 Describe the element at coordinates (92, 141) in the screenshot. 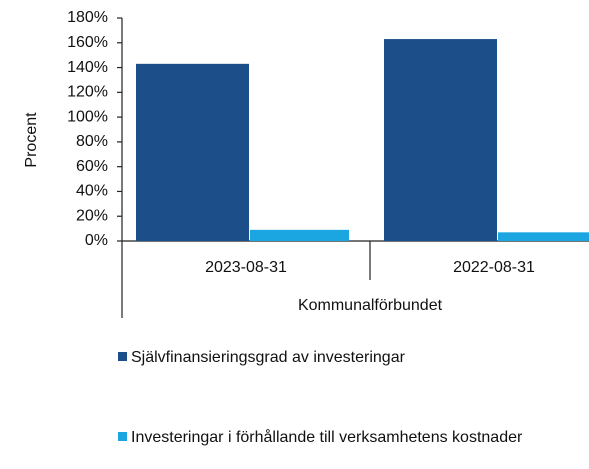

I see `y-tick-label: 80%` at that location.